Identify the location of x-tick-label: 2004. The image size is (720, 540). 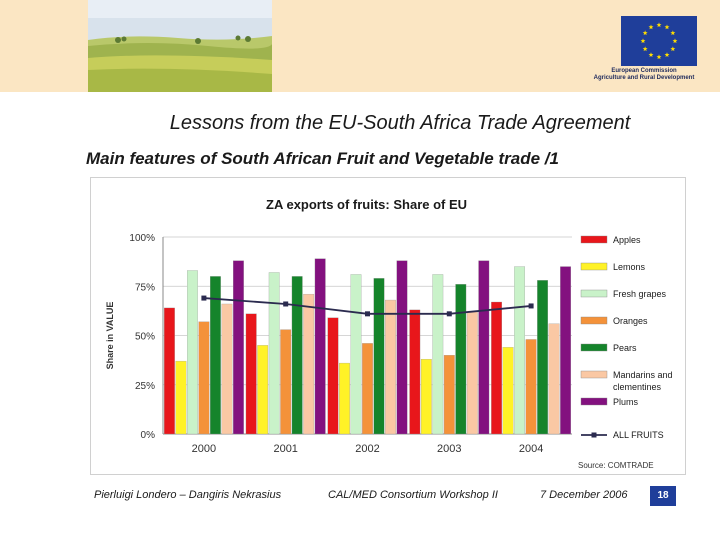
(531, 449).